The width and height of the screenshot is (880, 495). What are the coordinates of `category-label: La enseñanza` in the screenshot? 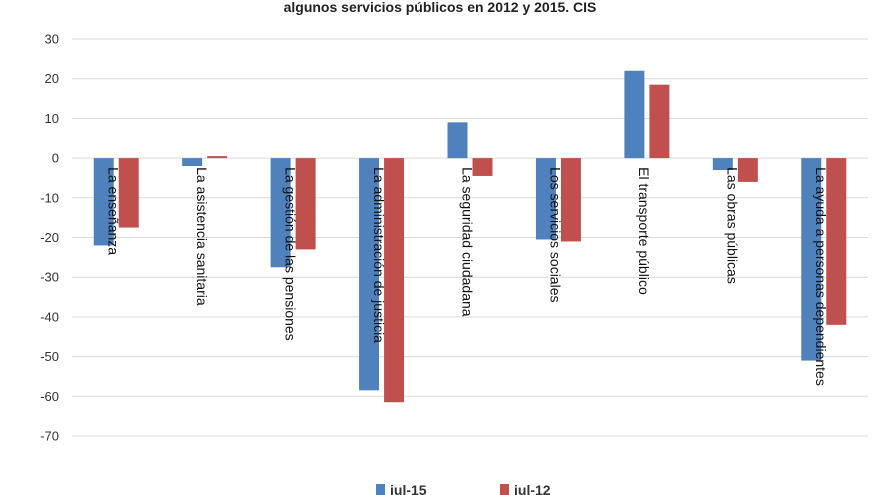 It's located at (114, 211).